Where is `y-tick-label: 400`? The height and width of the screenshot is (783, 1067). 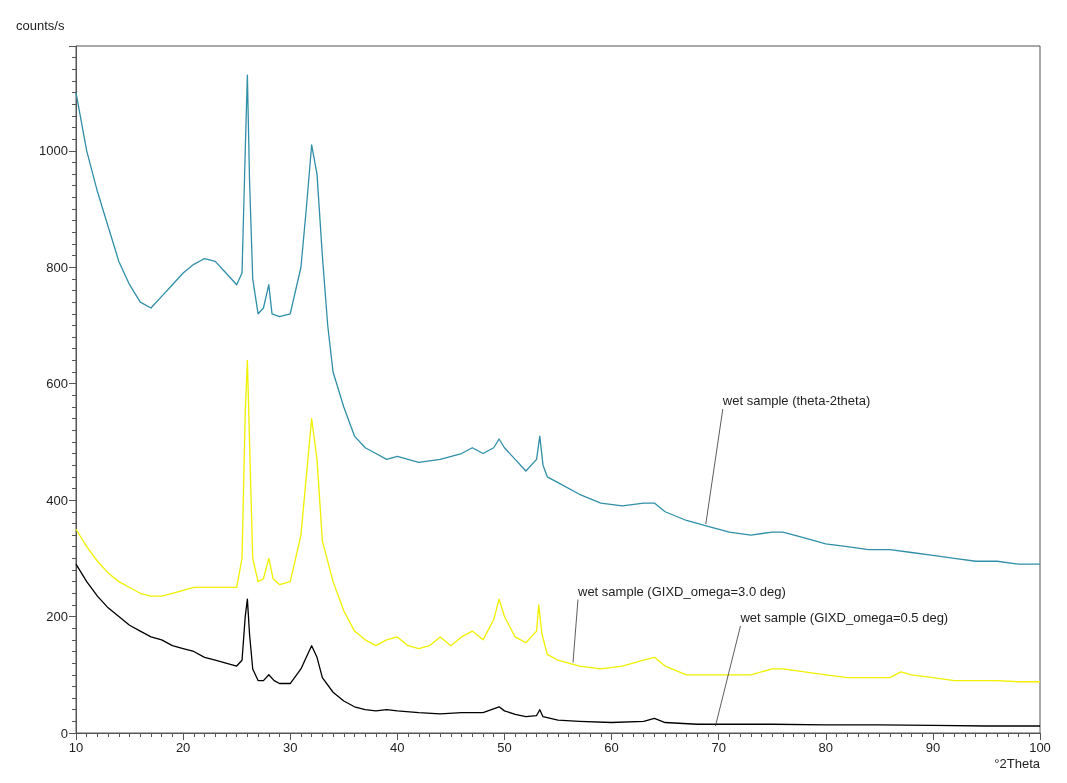
y-tick-label: 400 is located at coordinates (57, 500).